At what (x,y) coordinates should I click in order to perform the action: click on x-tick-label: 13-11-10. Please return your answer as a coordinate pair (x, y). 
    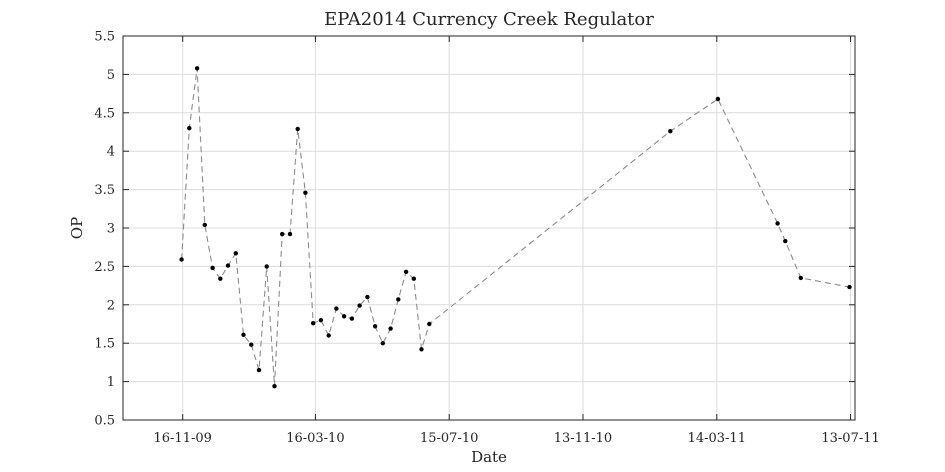
    Looking at the image, I should click on (583, 438).